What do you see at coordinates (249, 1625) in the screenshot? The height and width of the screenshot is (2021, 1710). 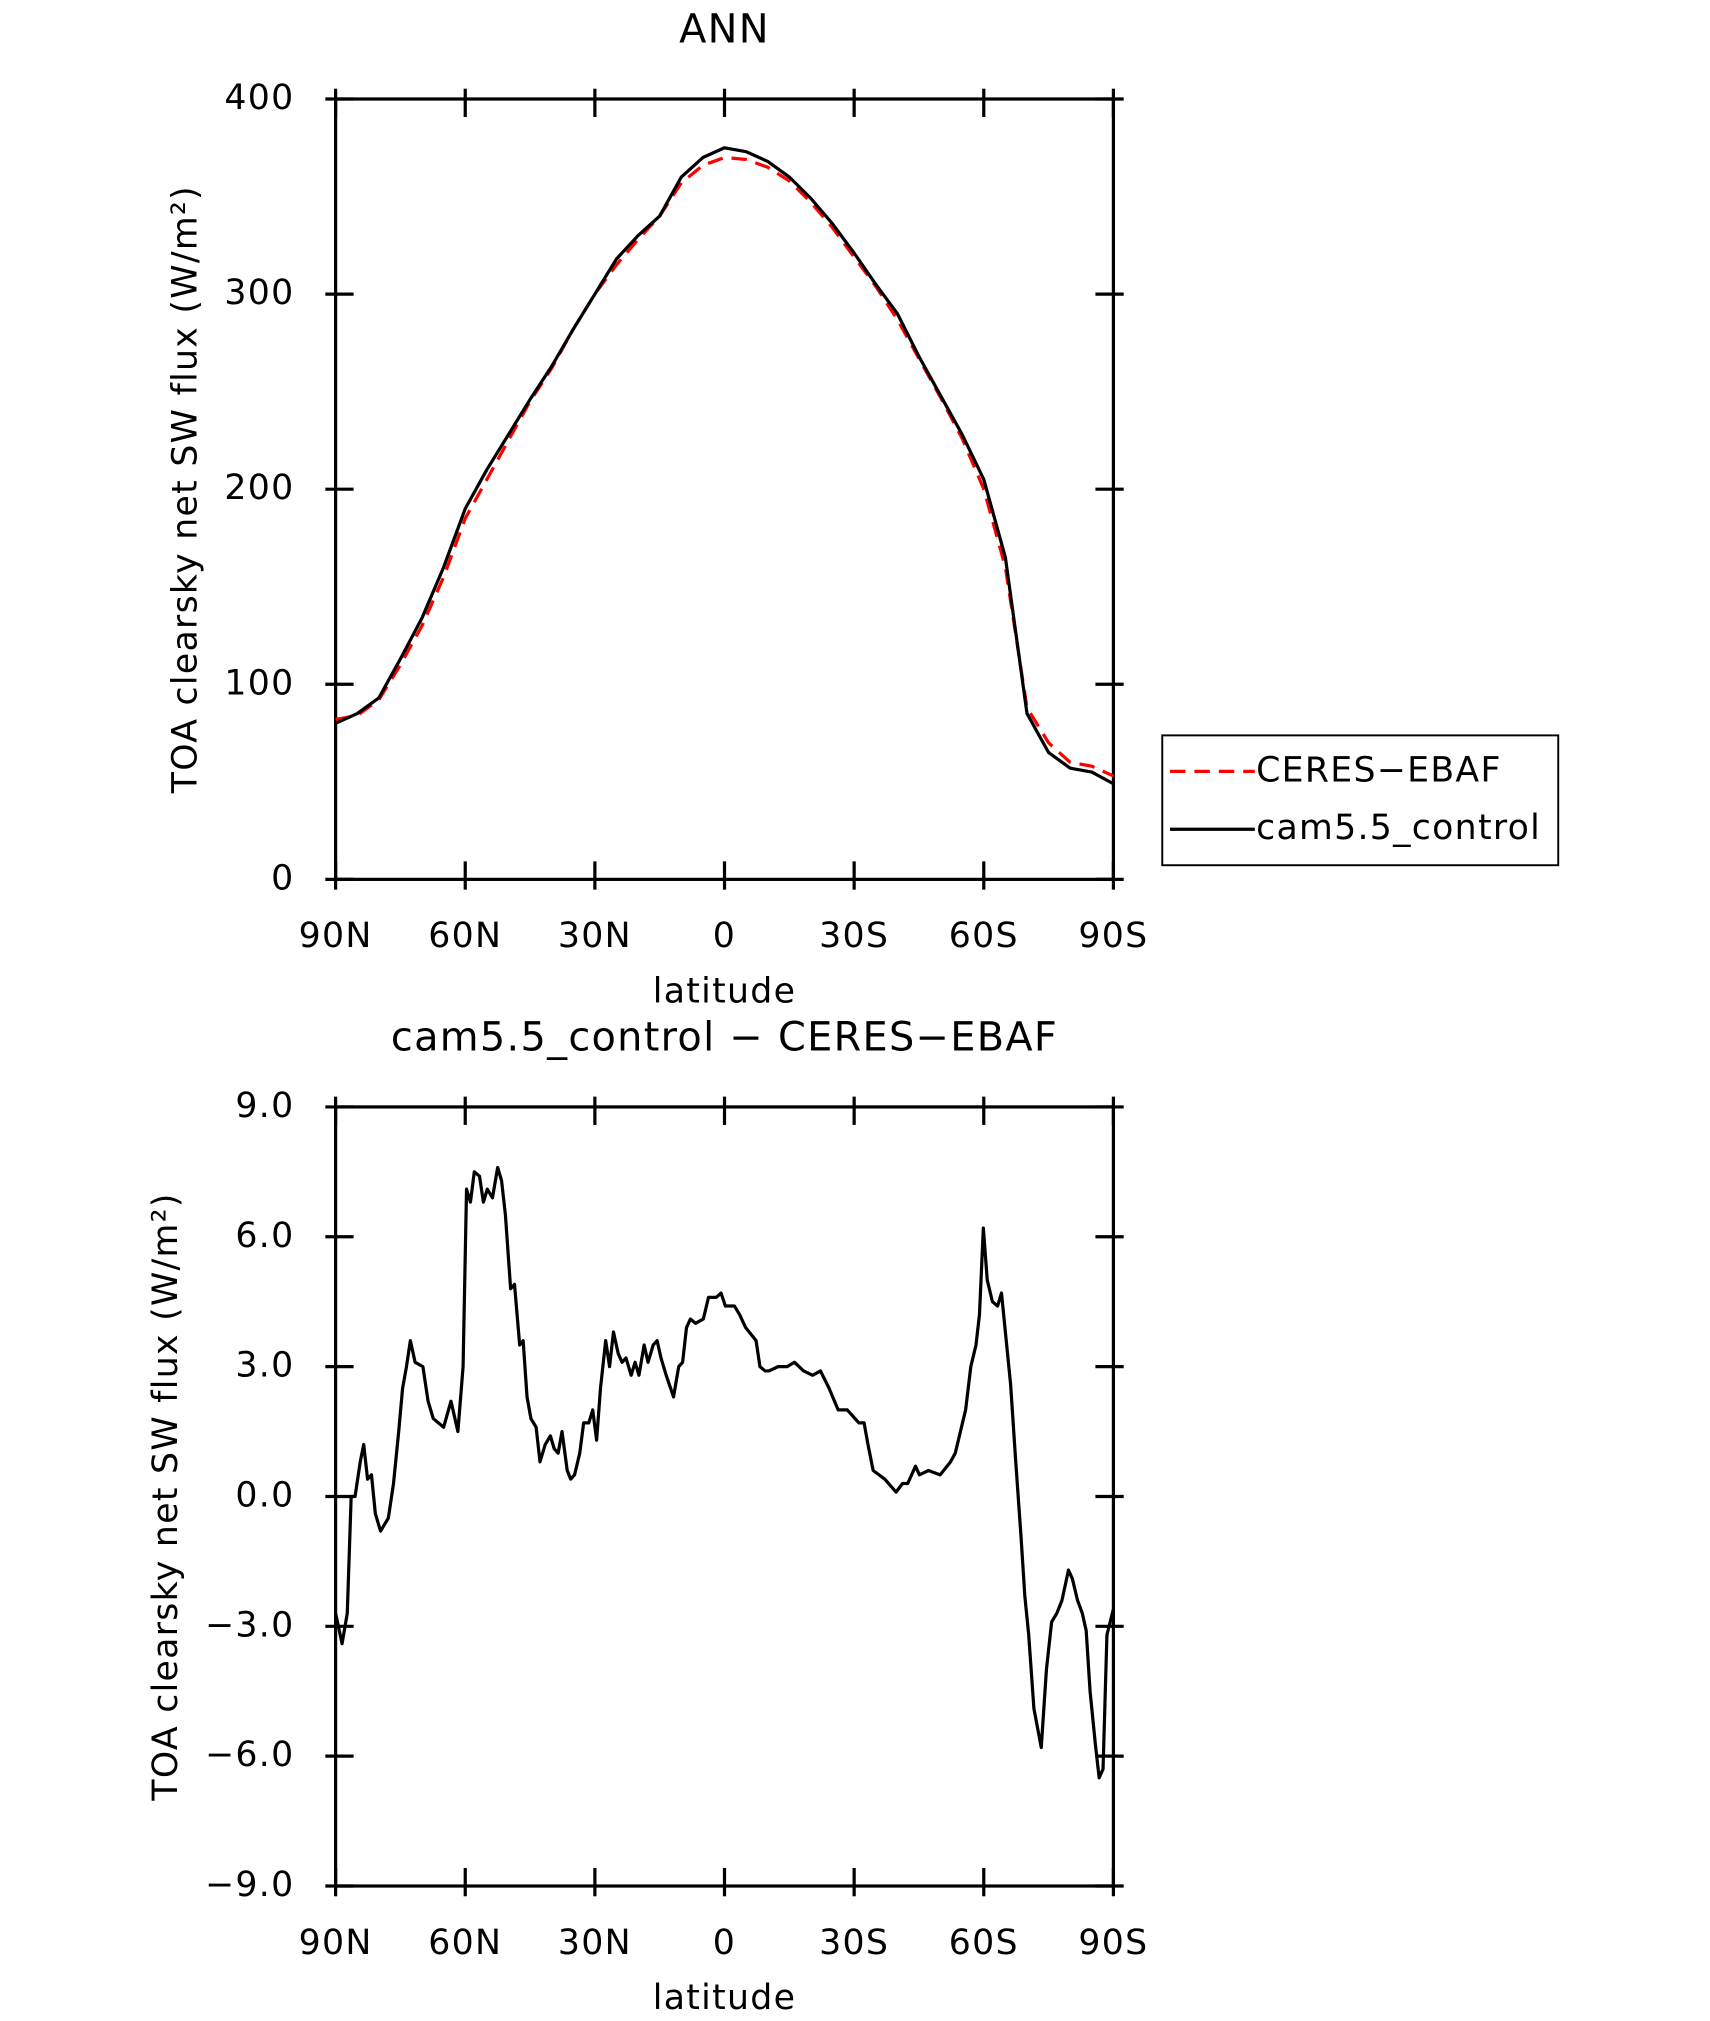 I see `y-tick-label: −3.0` at bounding box center [249, 1625].